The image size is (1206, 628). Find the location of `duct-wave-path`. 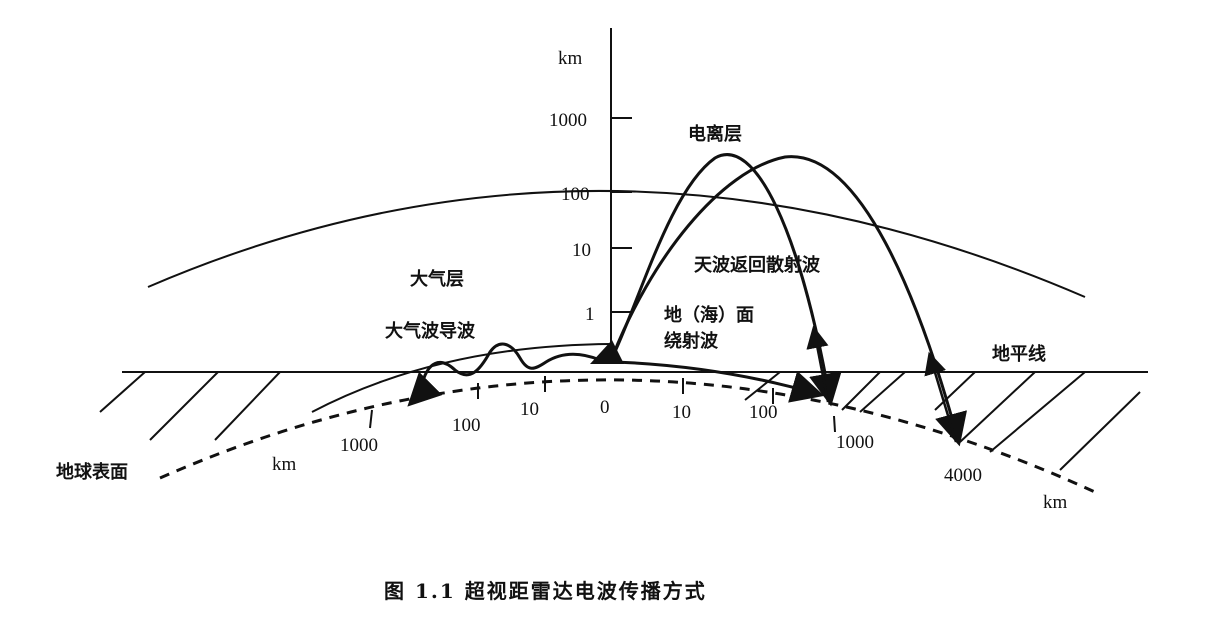

duct-wave-path is located at coordinates (504, 374).